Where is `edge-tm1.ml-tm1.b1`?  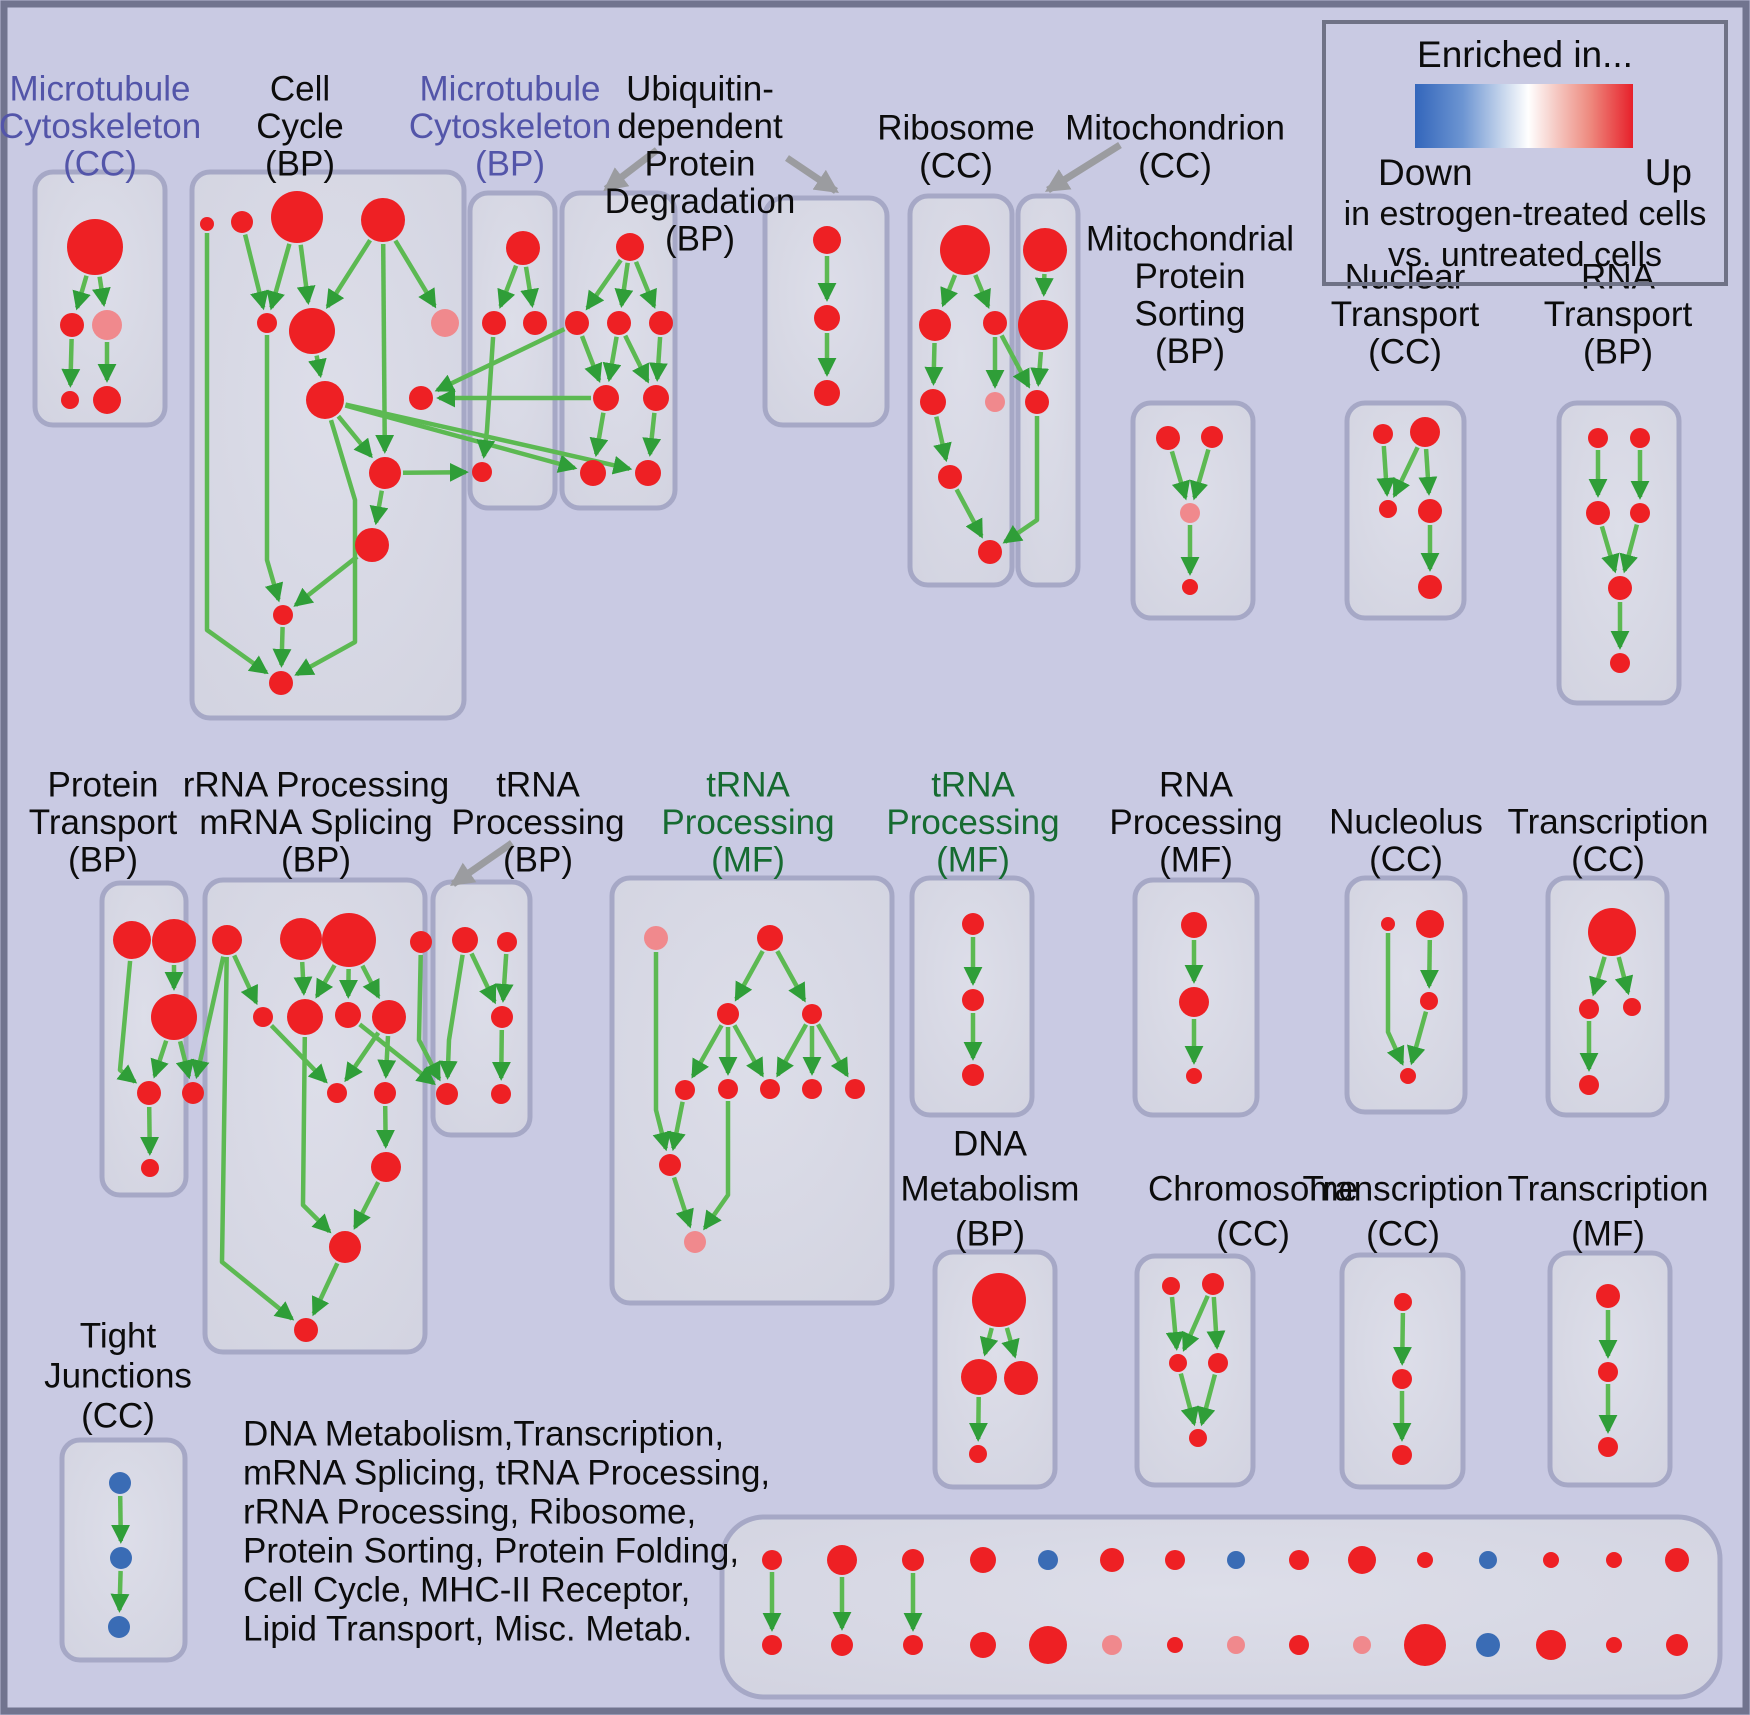
edge-tm1.ml-tm1.b1 is located at coordinates (707, 1051).